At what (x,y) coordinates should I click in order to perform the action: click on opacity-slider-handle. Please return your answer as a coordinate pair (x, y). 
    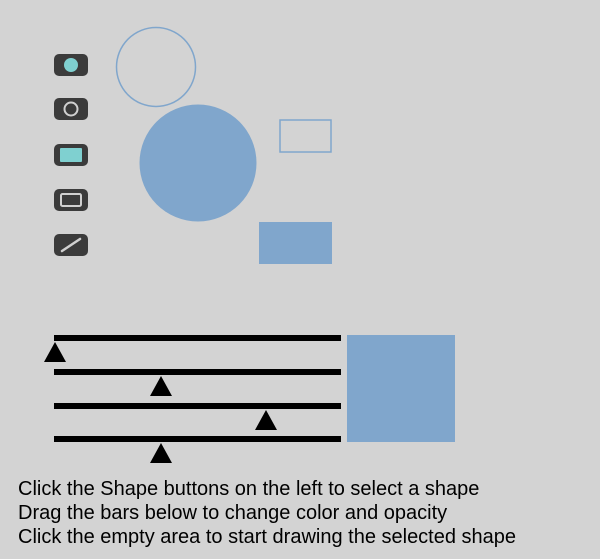
    Looking at the image, I should click on (160, 453).